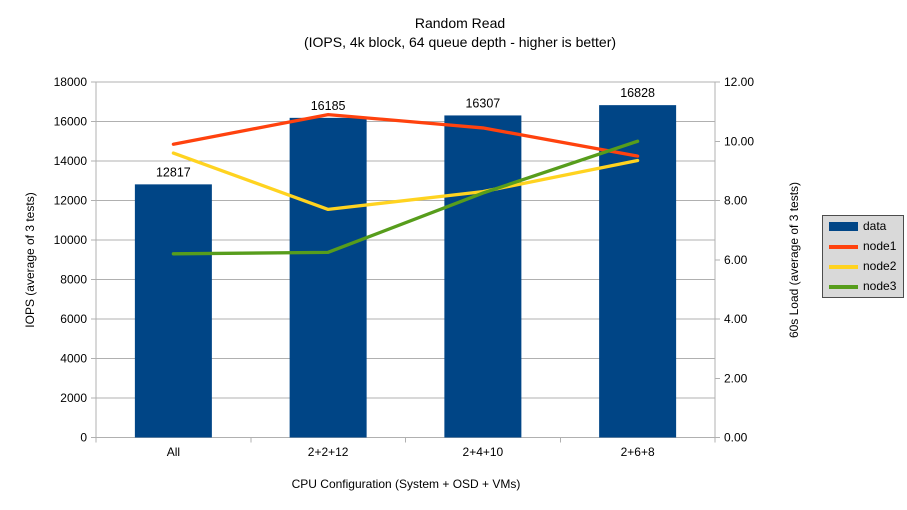 The height and width of the screenshot is (510, 907). Describe the element at coordinates (843, 286) in the screenshot. I see `legend-swatch-node3` at that location.